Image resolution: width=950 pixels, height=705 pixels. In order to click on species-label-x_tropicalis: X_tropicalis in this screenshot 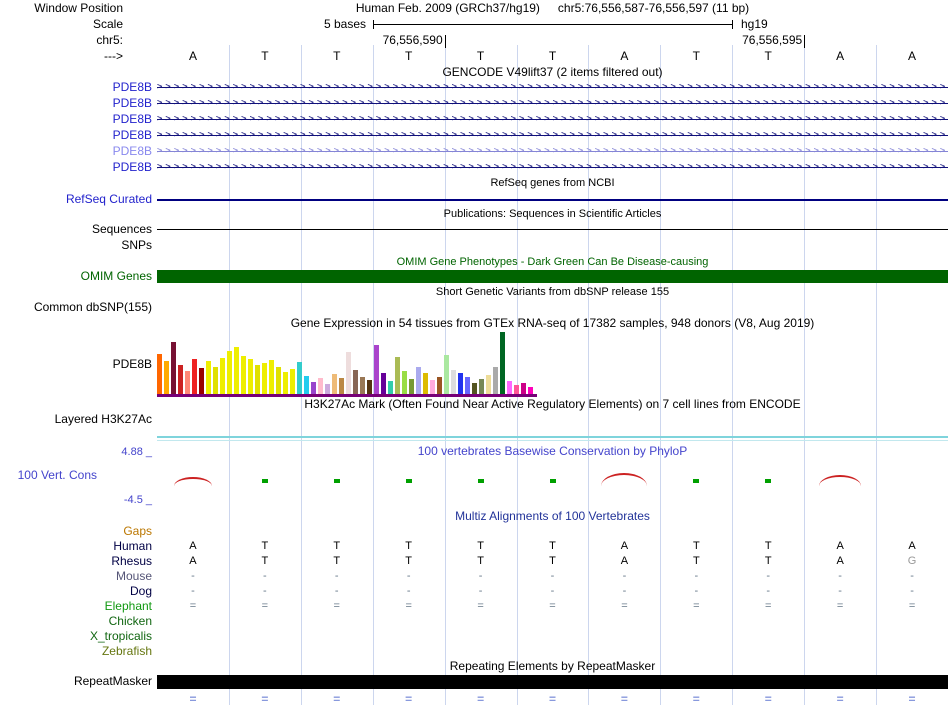, I will do `click(120, 636)`.